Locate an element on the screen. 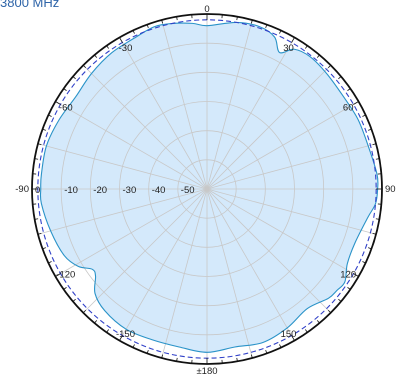 Image resolution: width=398 pixels, height=380 pixels. radial-tick-labels: 0 -10 -20 -30 -40 -50 is located at coordinates (115, 190).